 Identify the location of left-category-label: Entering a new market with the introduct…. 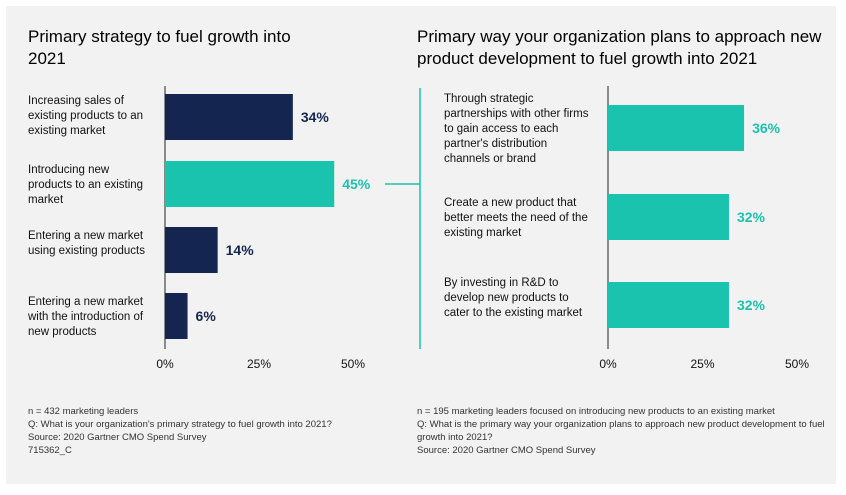
(86, 317).